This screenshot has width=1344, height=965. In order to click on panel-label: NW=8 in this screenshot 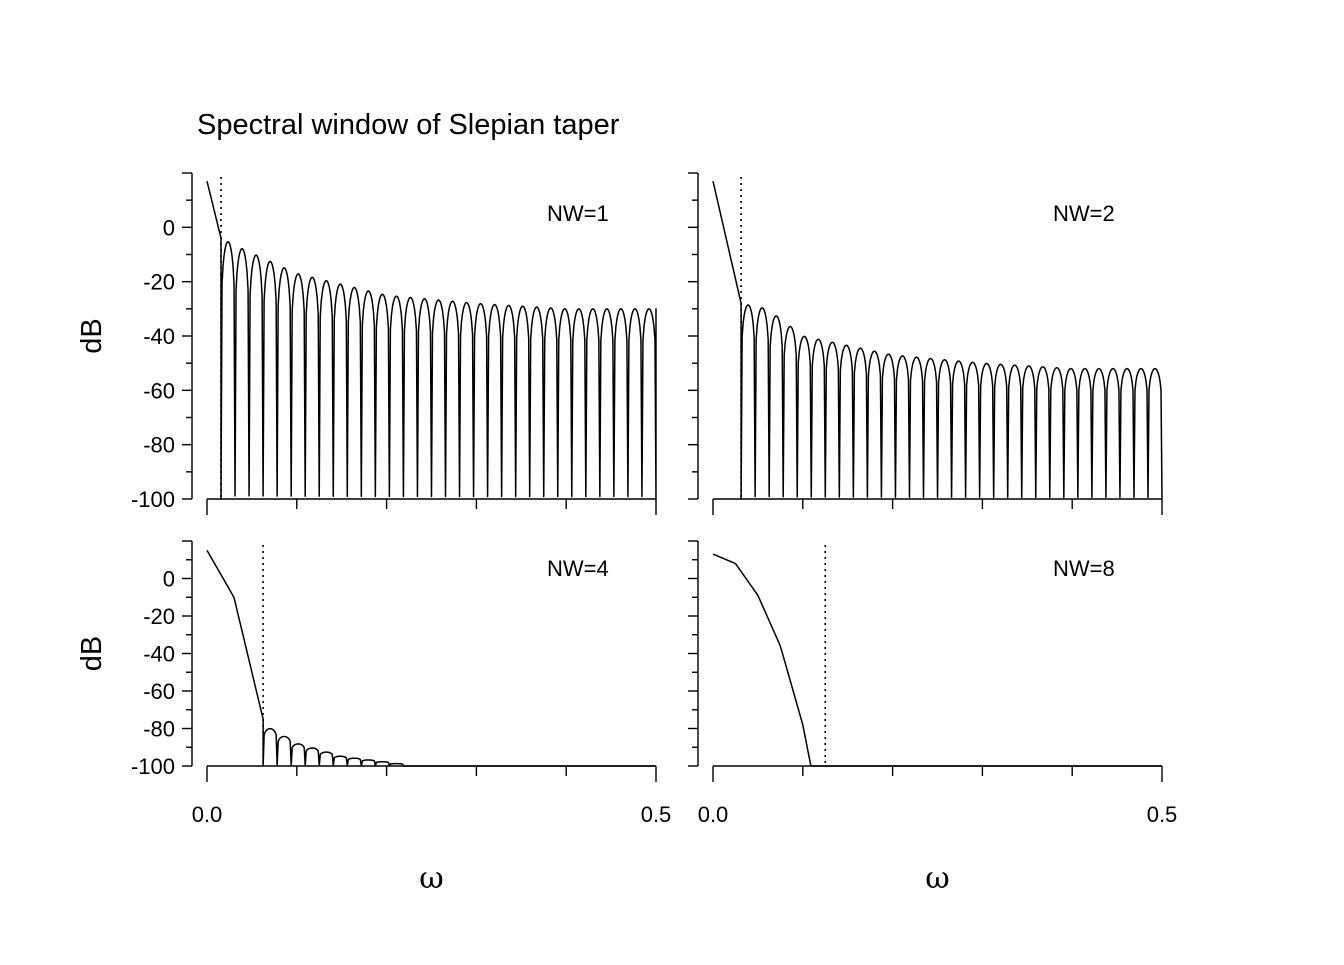, I will do `click(1084, 568)`.